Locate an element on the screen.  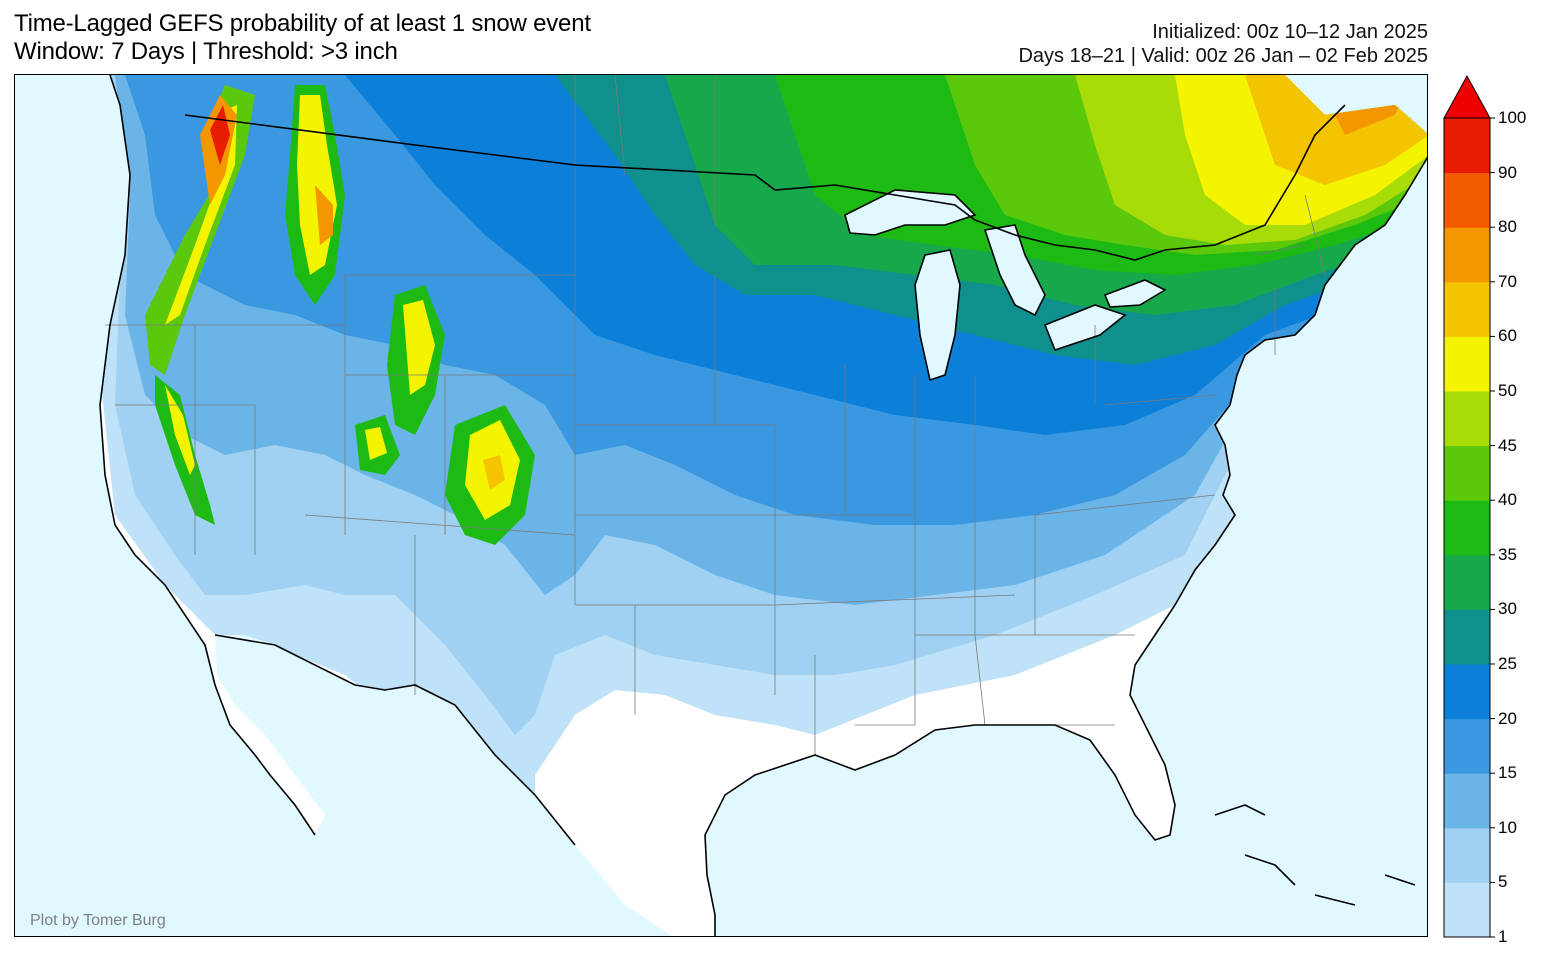
colorbar-tick-label: 100 is located at coordinates (1512, 117).